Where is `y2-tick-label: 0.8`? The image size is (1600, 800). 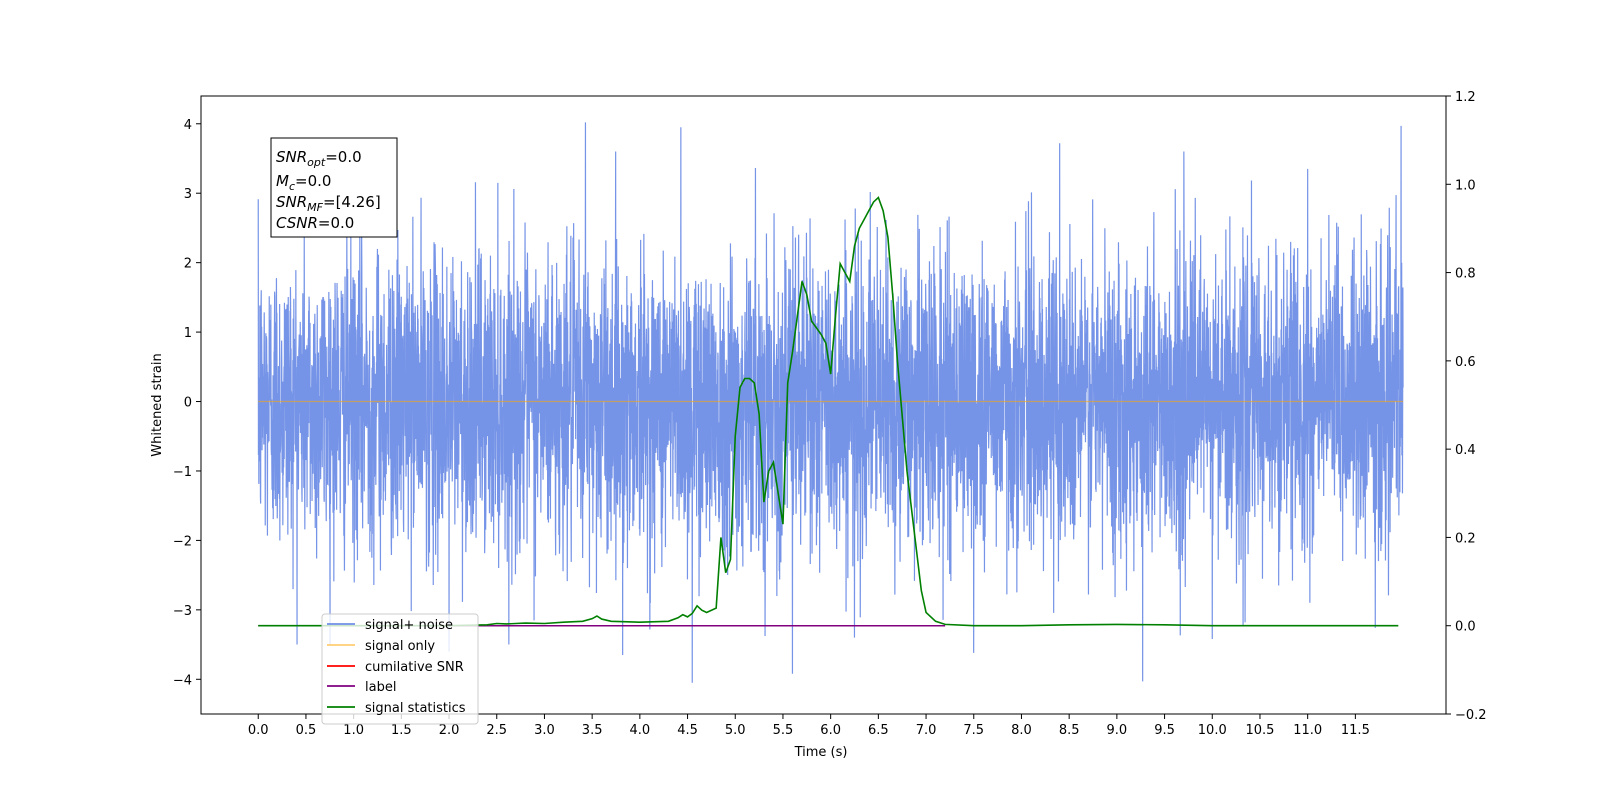 y2-tick-label: 0.8 is located at coordinates (1465, 274).